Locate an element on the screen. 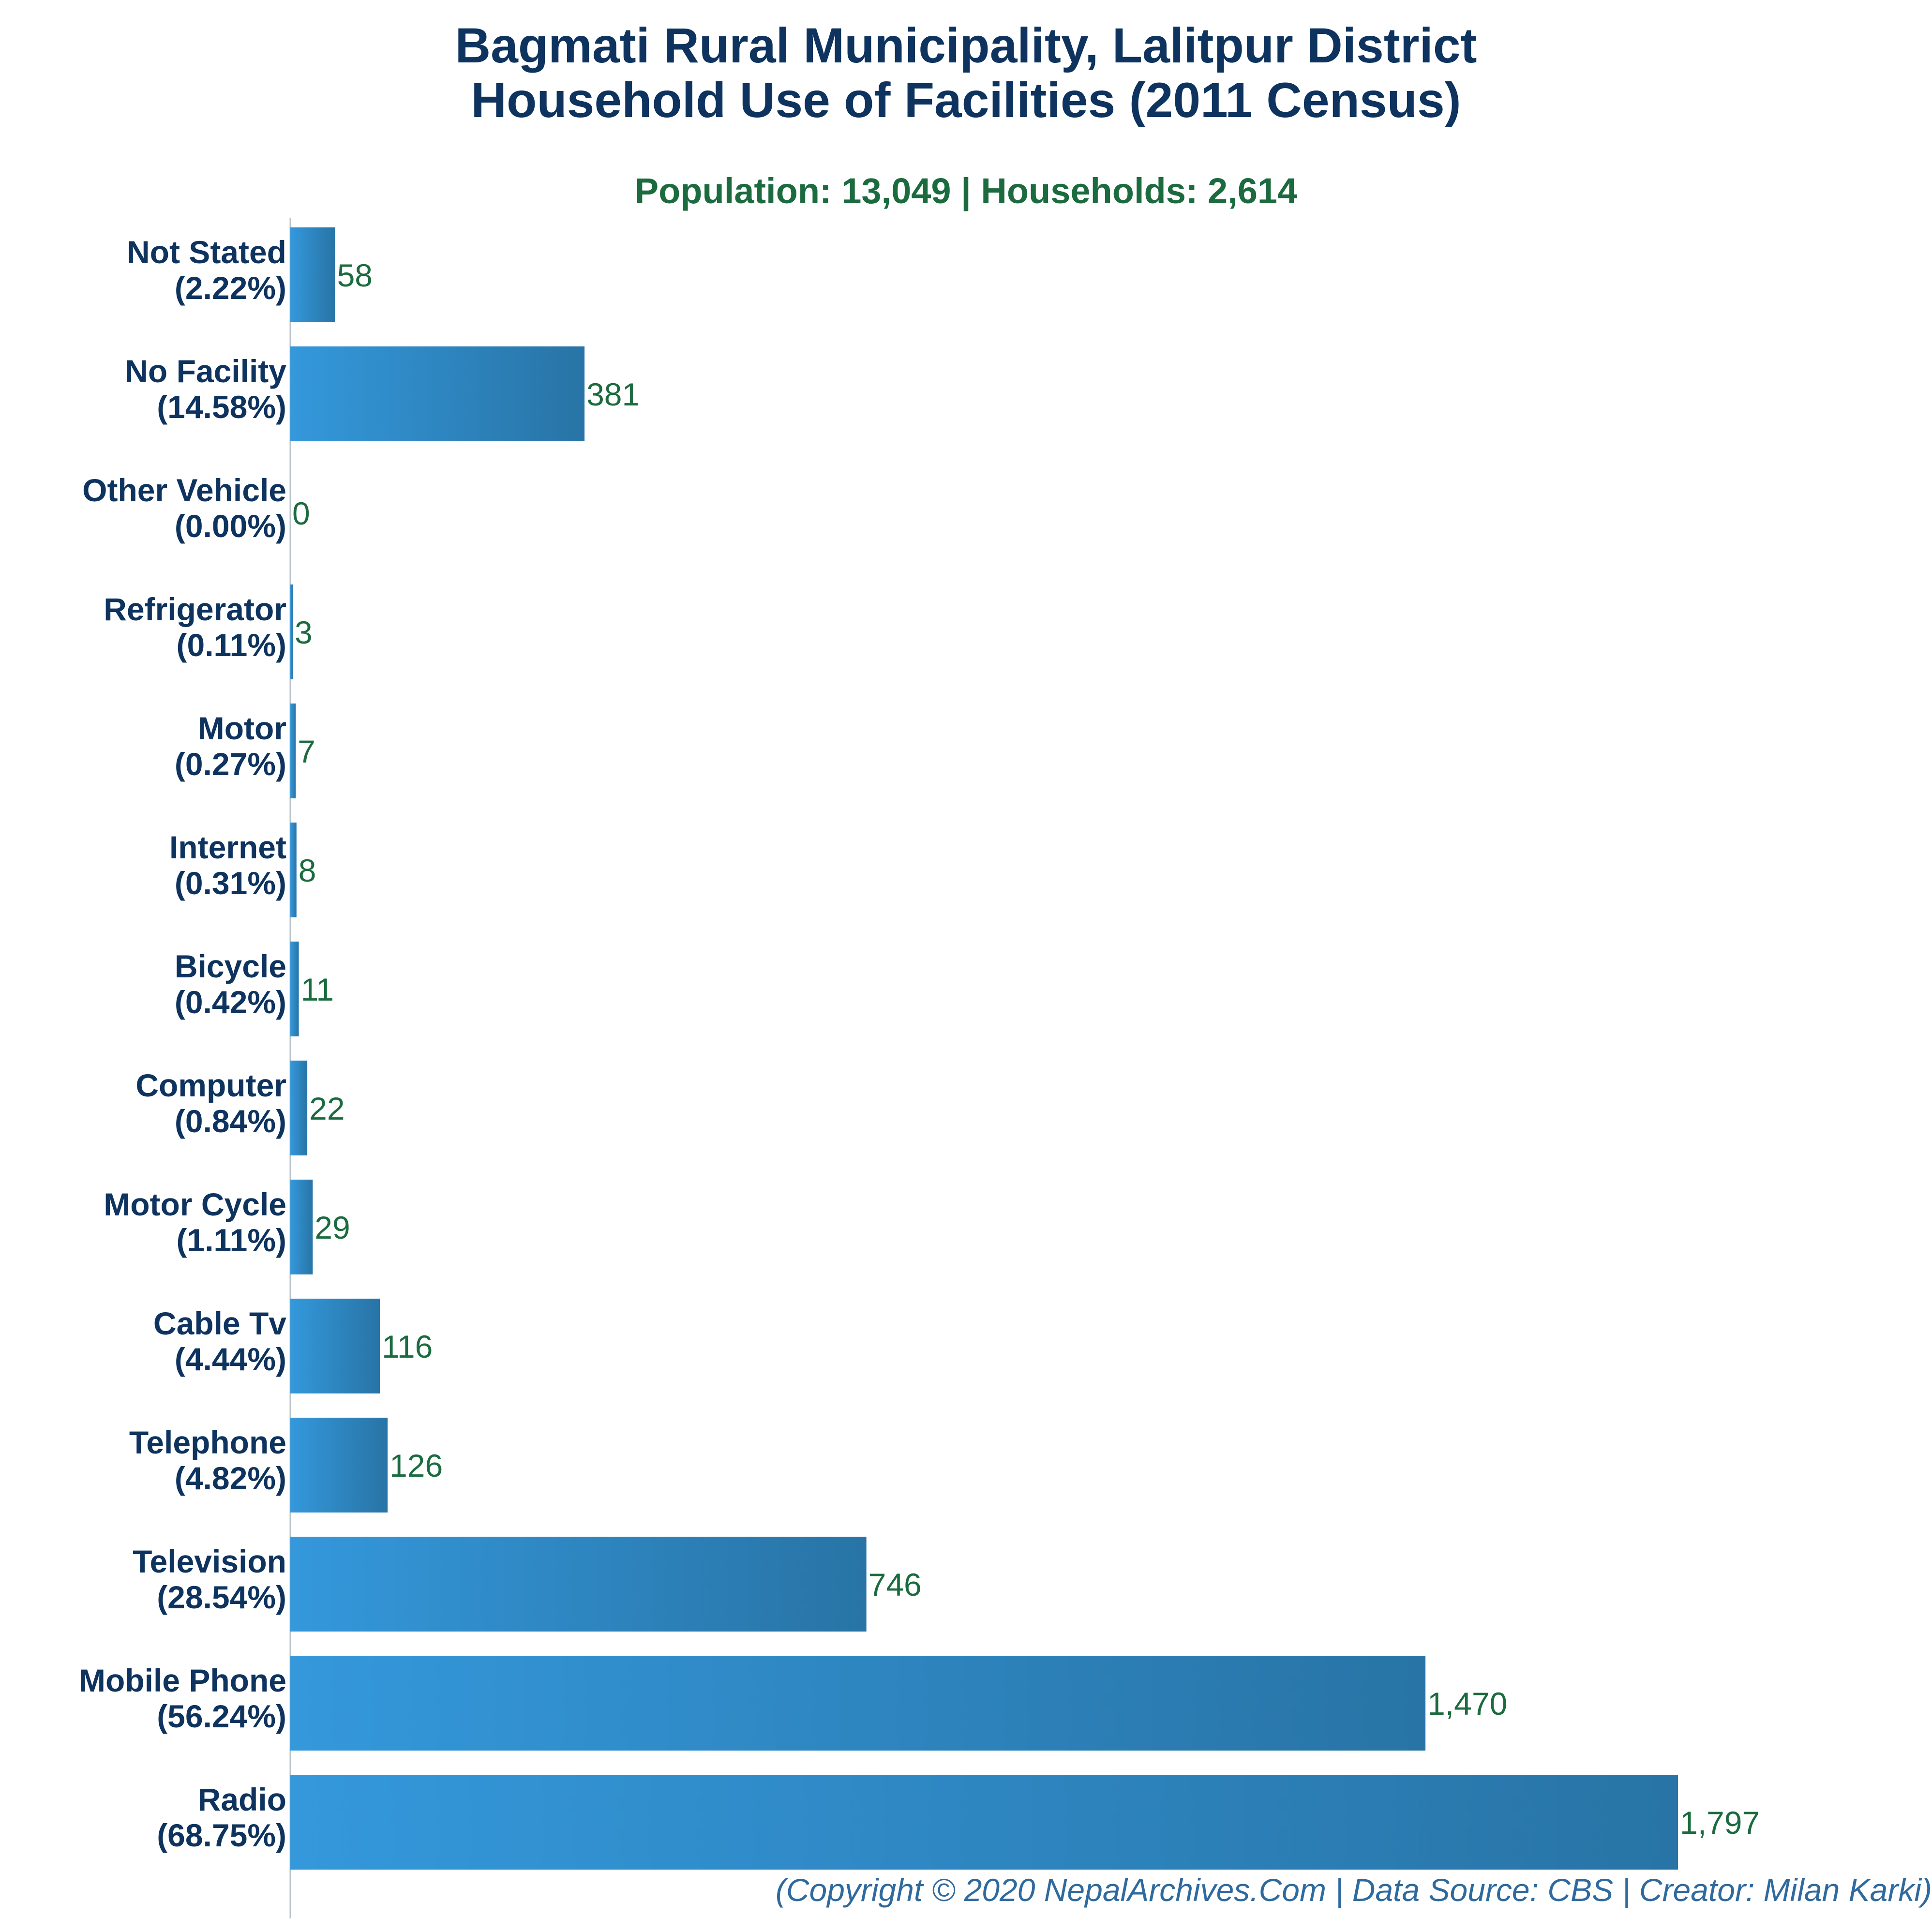 This screenshot has height=1932, width=1932. percent-label-television: (28.54%) is located at coordinates (221, 1597).